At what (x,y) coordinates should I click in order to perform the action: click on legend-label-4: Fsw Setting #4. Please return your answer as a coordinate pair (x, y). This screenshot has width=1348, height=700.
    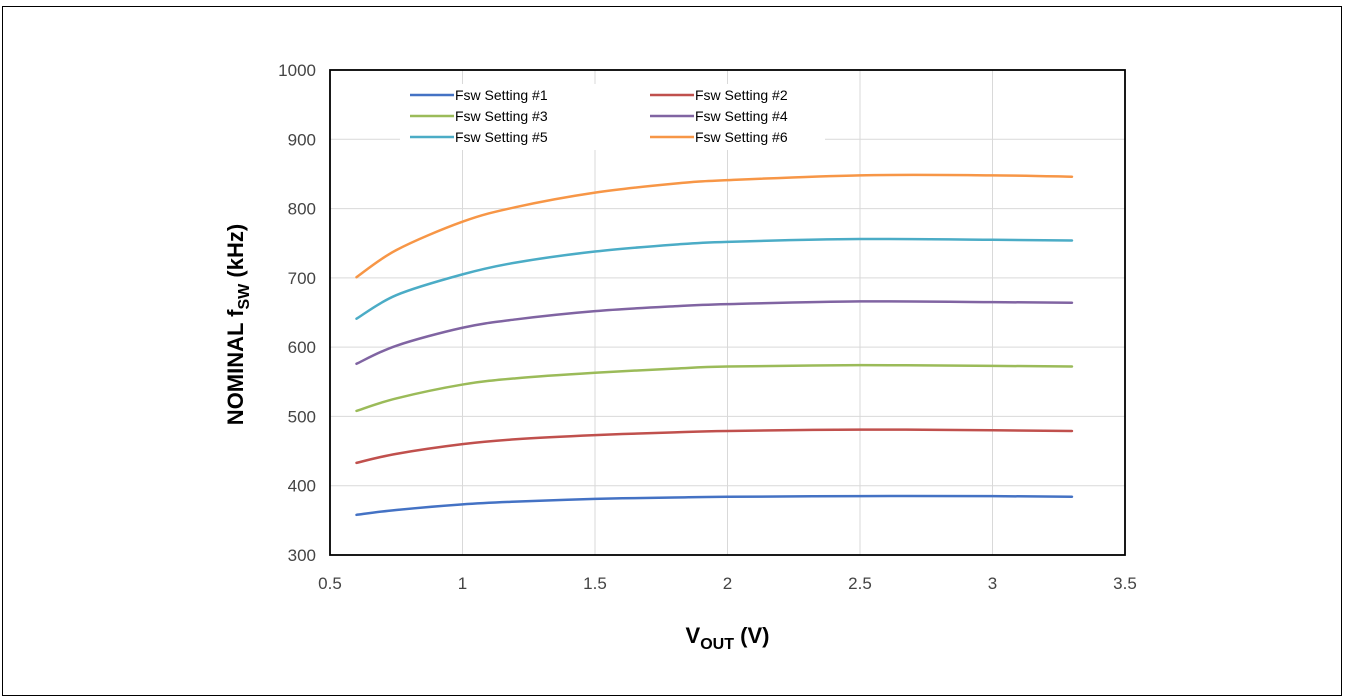
    Looking at the image, I should click on (741, 116).